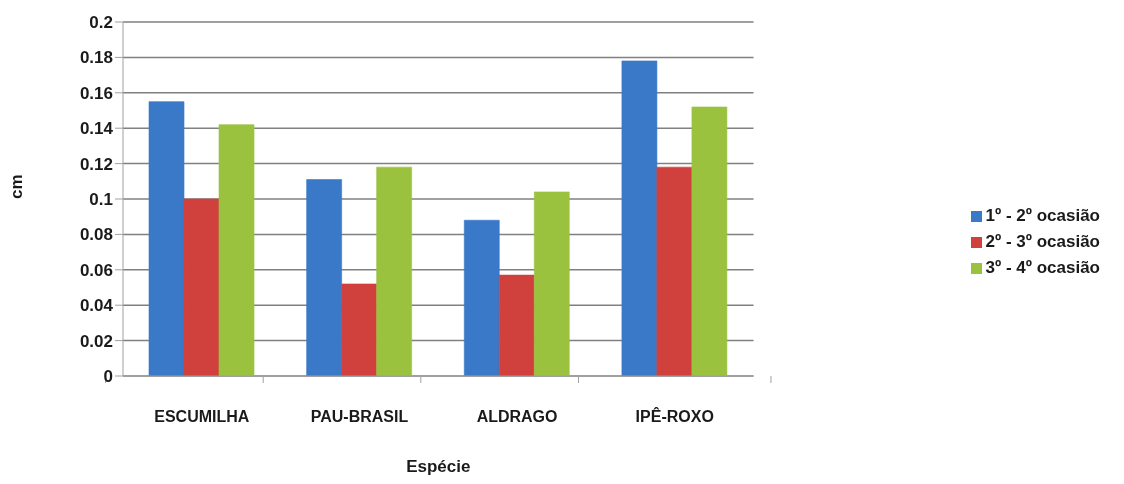 This screenshot has width=1124, height=484. Describe the element at coordinates (1042, 267) in the screenshot. I see `legend-label: 3º - 4º ocasião` at that location.